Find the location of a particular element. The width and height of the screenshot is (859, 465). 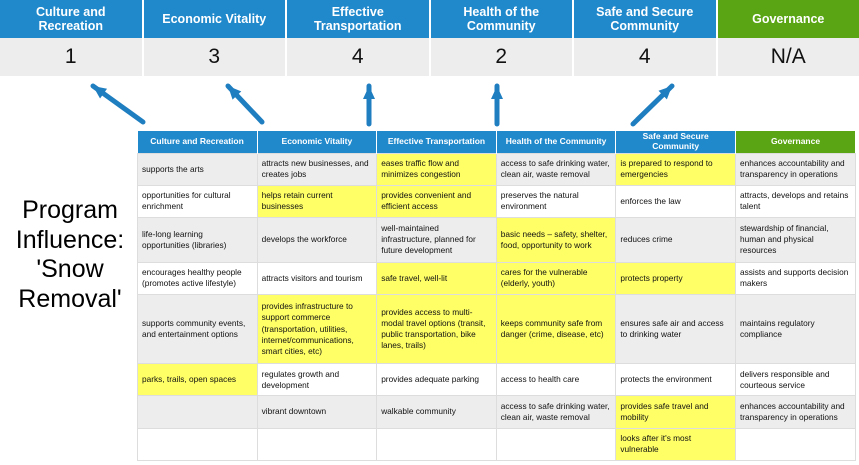

matrix-cell: protects the environment is located at coordinates (675, 380).